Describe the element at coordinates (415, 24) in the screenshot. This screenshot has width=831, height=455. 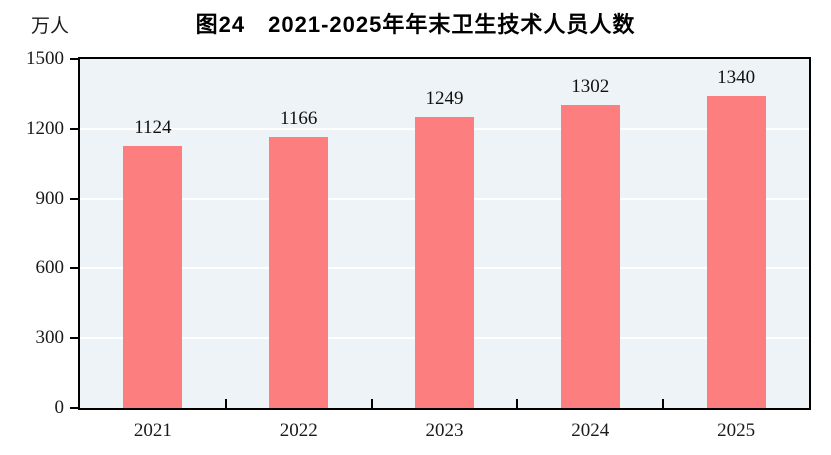
I see `chart-title: 图24 2021-2025年年末卫生技术人员人数` at that location.